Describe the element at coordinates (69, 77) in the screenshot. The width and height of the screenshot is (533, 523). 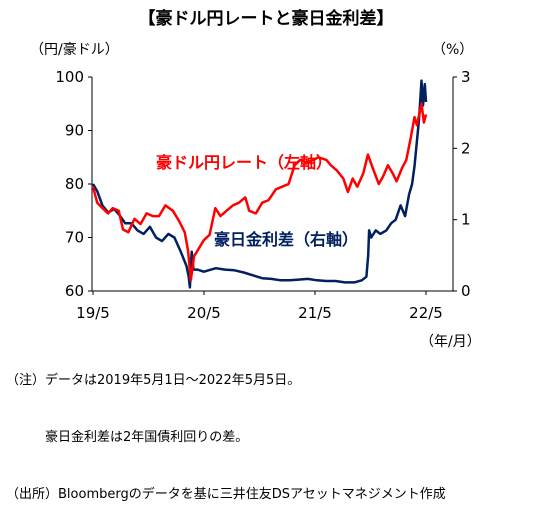
I see `y-left-tick-label: 100` at that location.